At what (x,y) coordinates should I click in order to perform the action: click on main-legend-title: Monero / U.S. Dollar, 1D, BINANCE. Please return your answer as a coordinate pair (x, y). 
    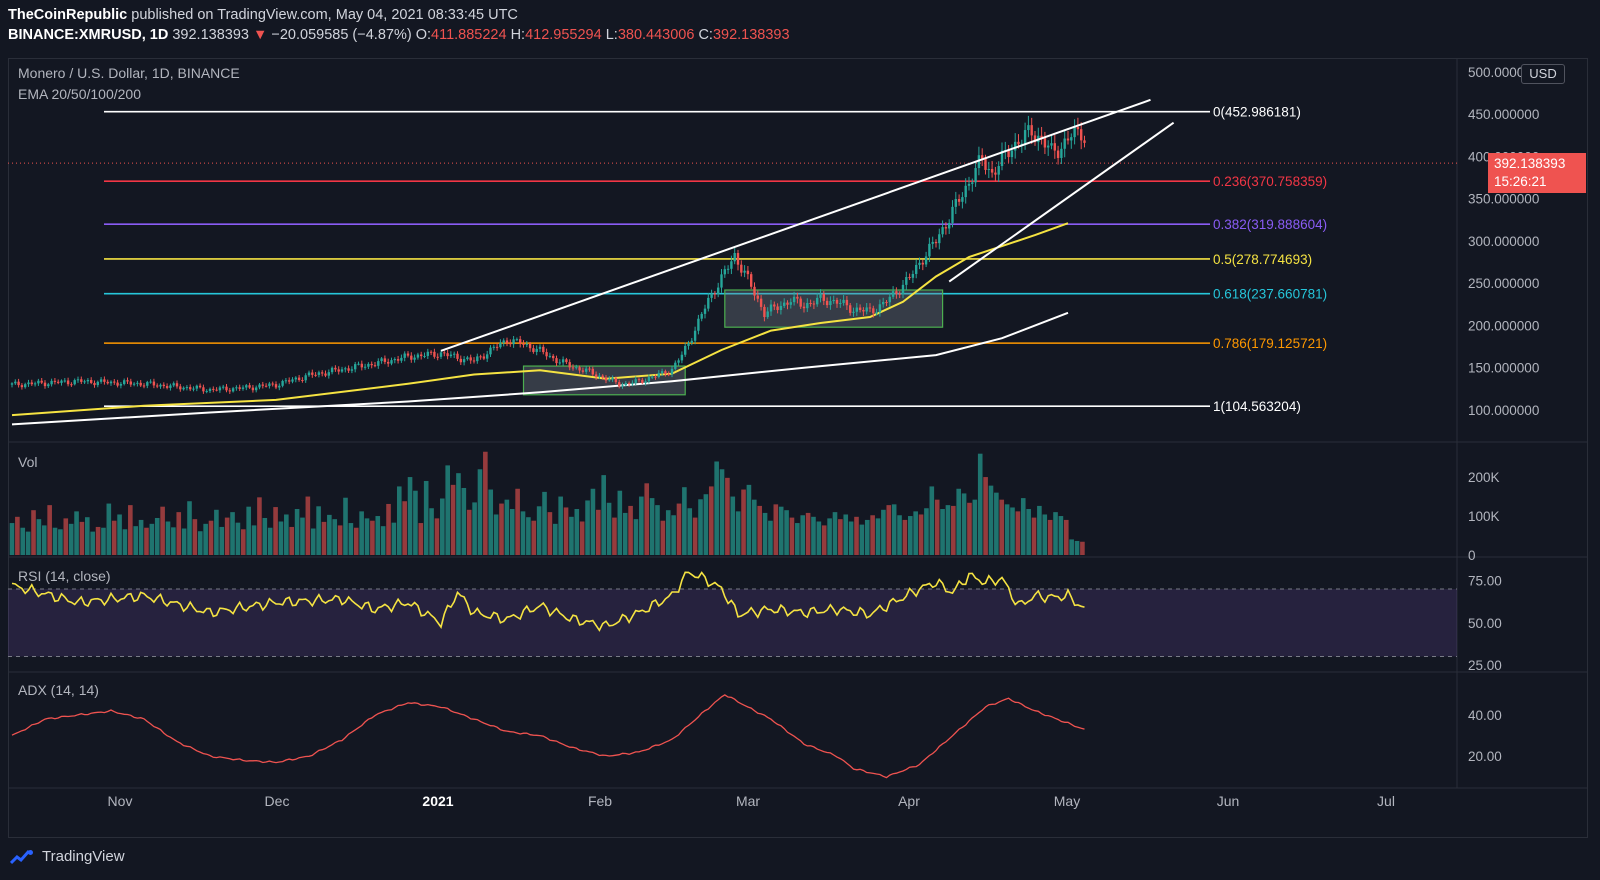
    Looking at the image, I should click on (129, 73).